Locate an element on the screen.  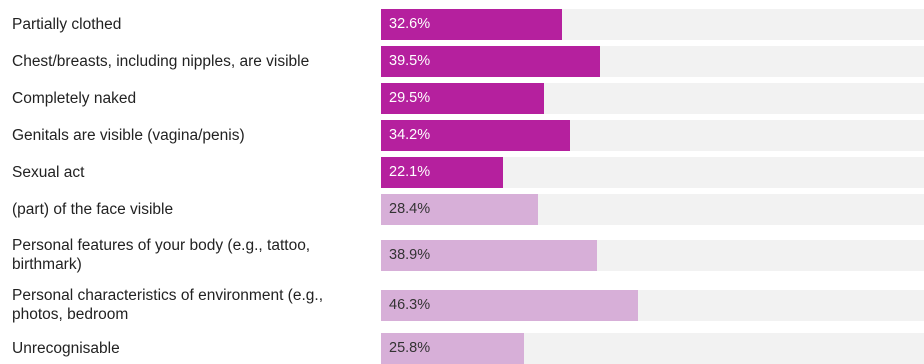
bar-track: 28.4% is located at coordinates (652, 209).